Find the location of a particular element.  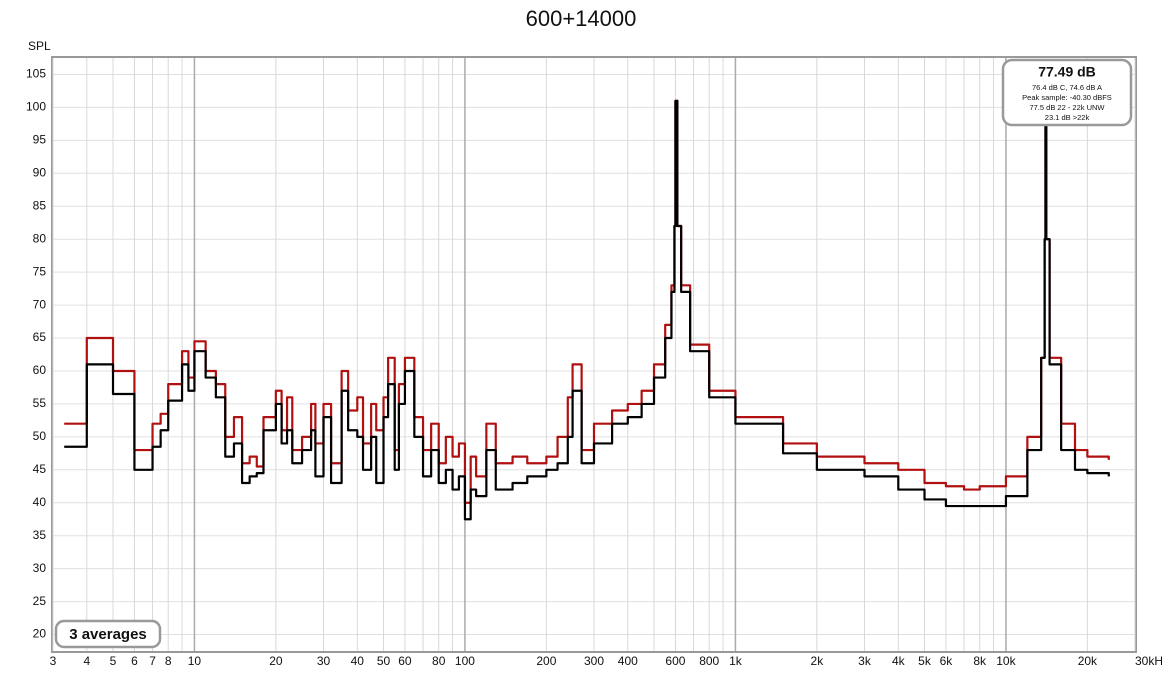

y-tick-label: 20 is located at coordinates (40, 634).